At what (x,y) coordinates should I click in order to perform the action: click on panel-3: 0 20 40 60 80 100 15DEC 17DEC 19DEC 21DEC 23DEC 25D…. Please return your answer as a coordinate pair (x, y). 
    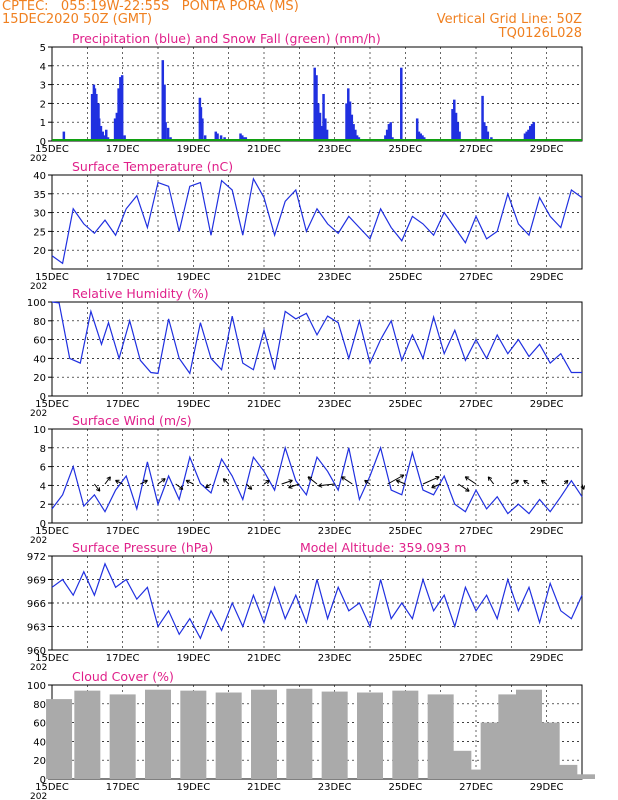
    Looking at the image, I should click on (305, 352).